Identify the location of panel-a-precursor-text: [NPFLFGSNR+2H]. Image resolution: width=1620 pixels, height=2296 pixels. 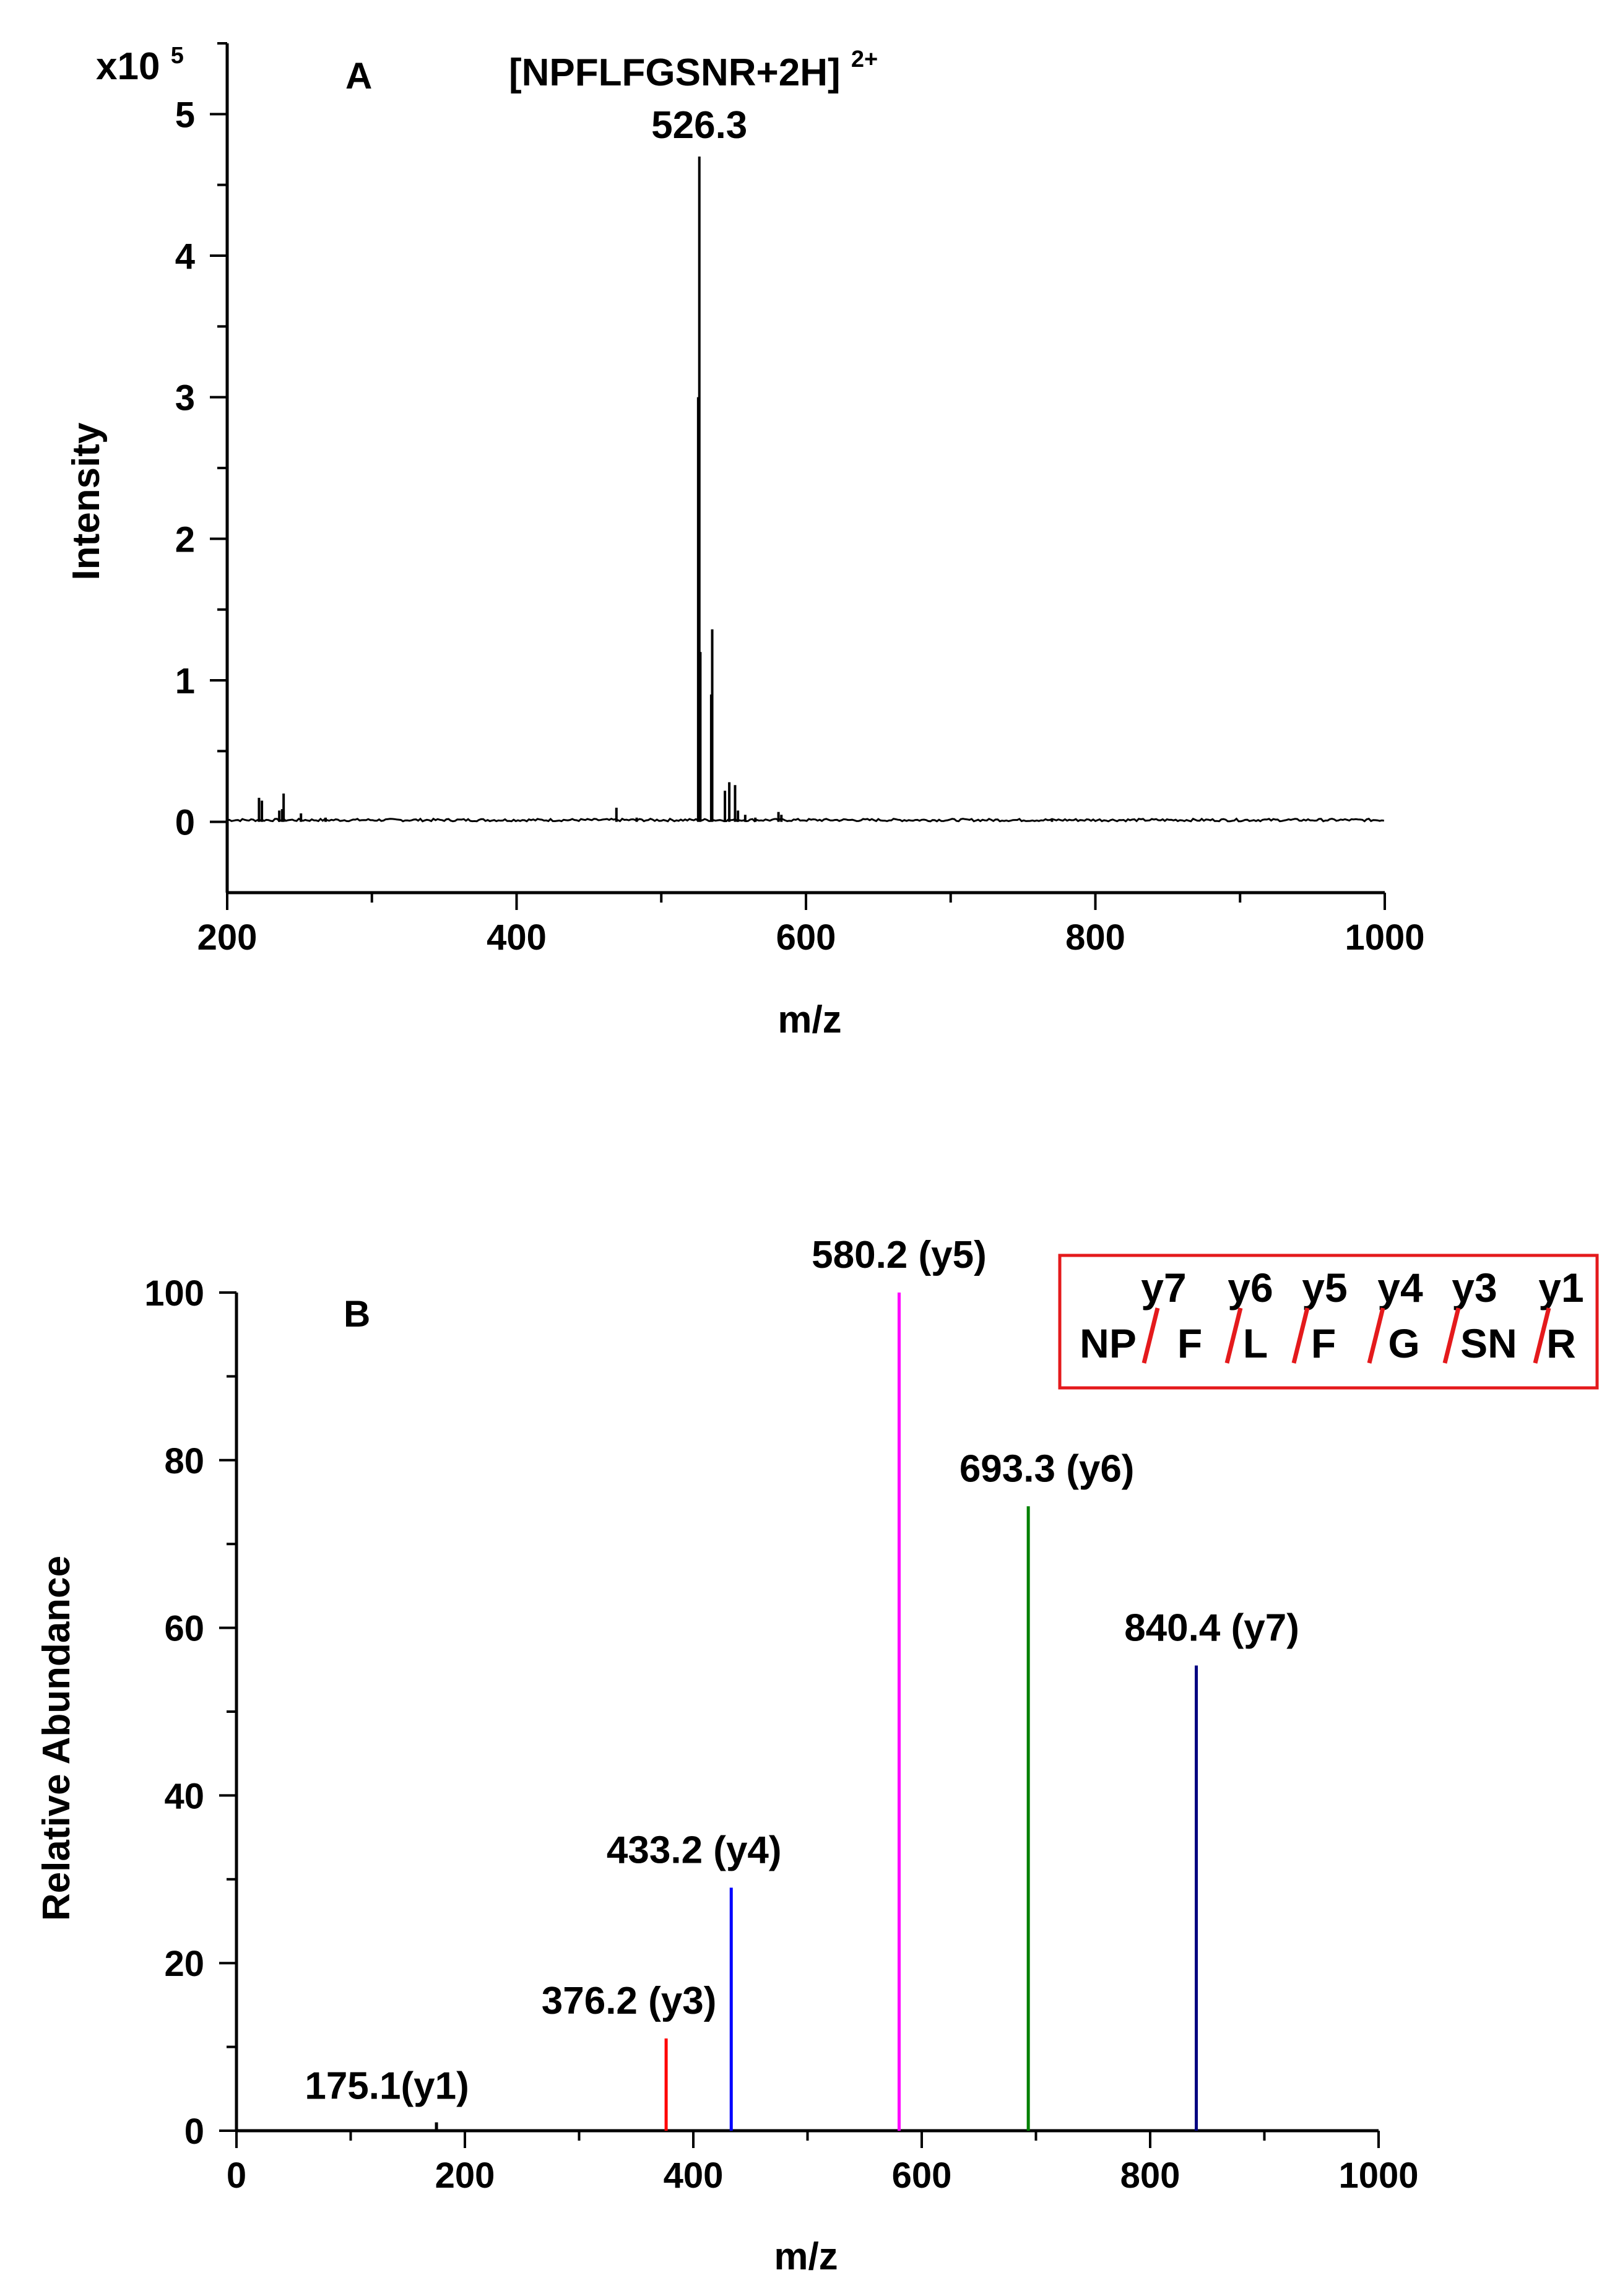
(675, 73).